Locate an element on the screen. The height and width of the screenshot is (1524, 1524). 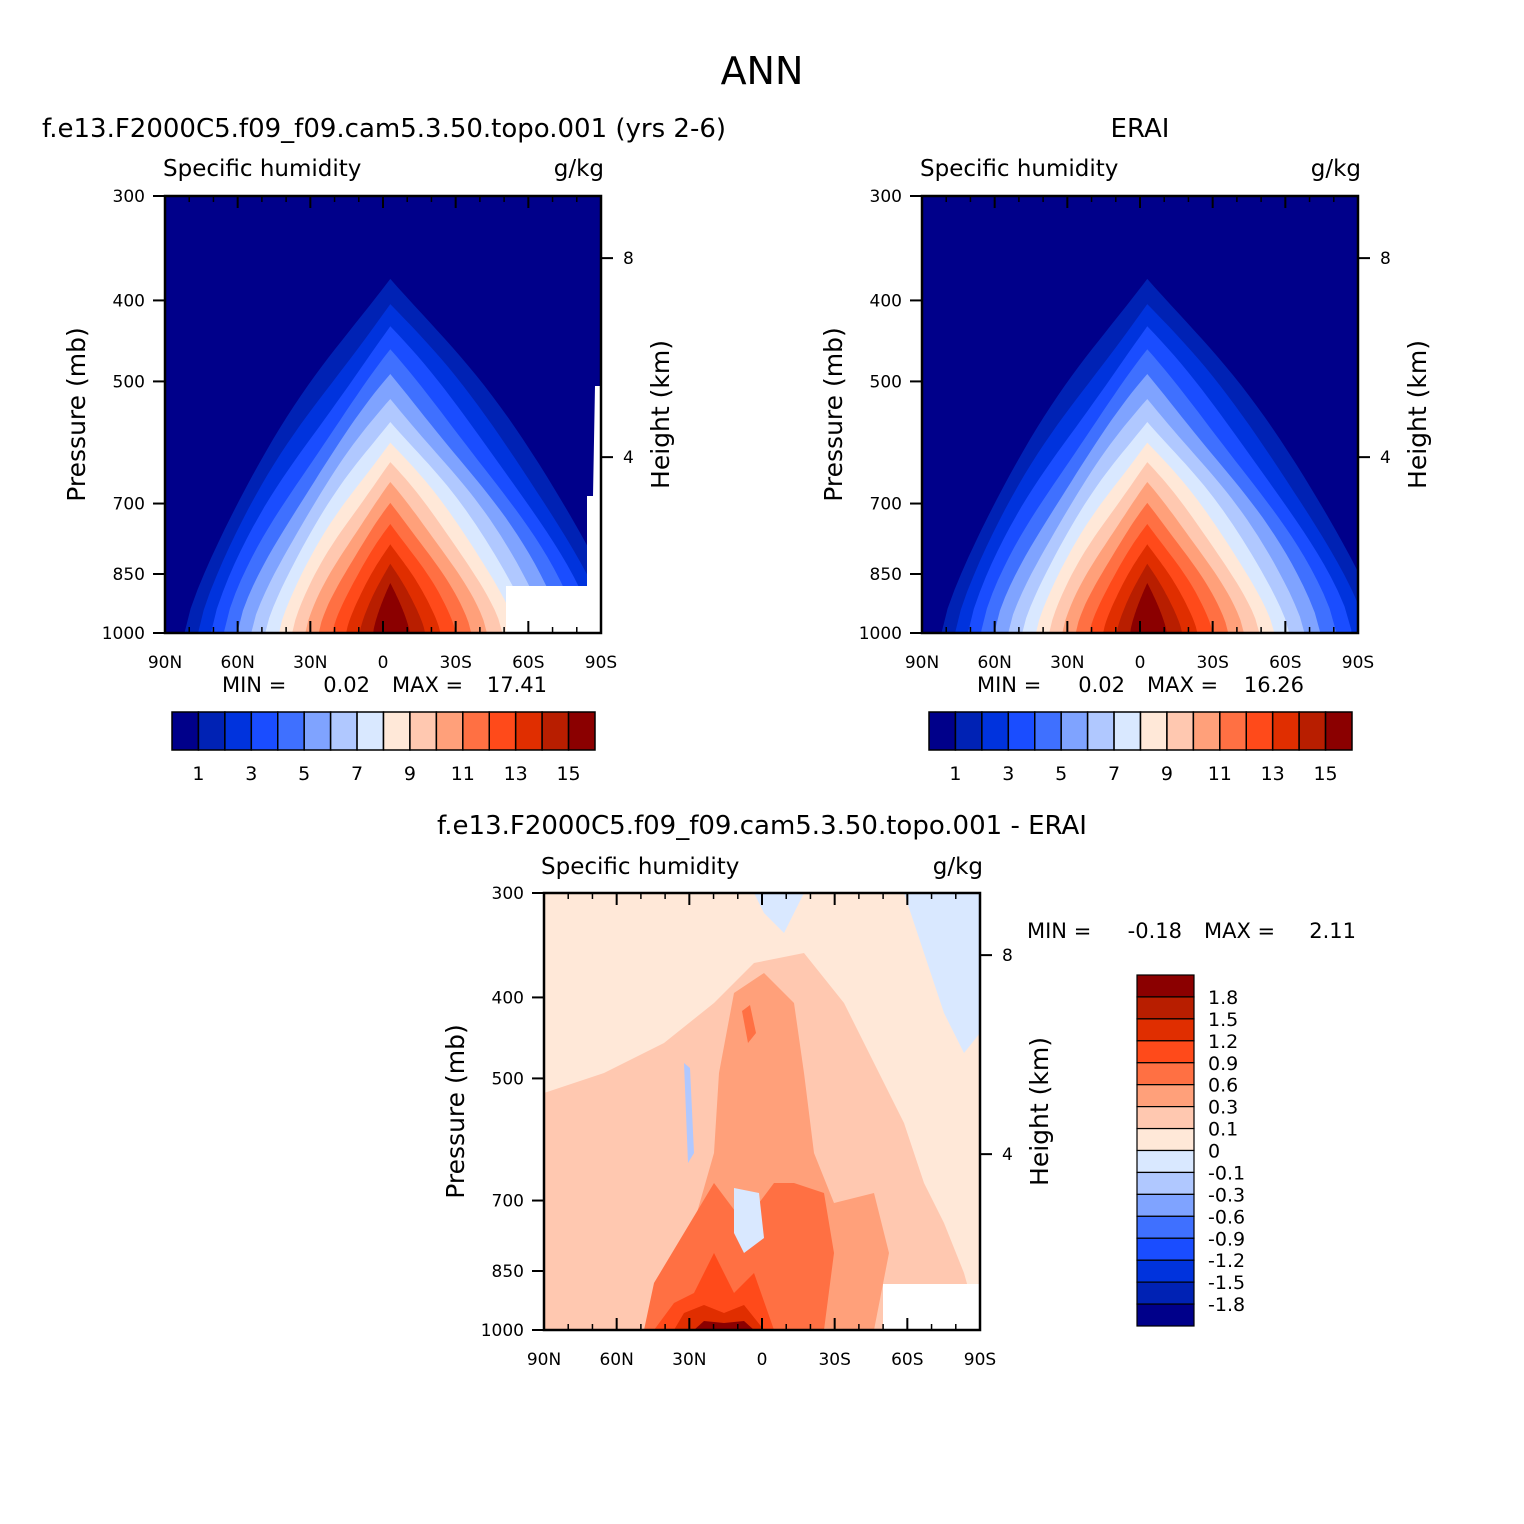
colorbar-label: 0.3 is located at coordinates (1223, 1108).